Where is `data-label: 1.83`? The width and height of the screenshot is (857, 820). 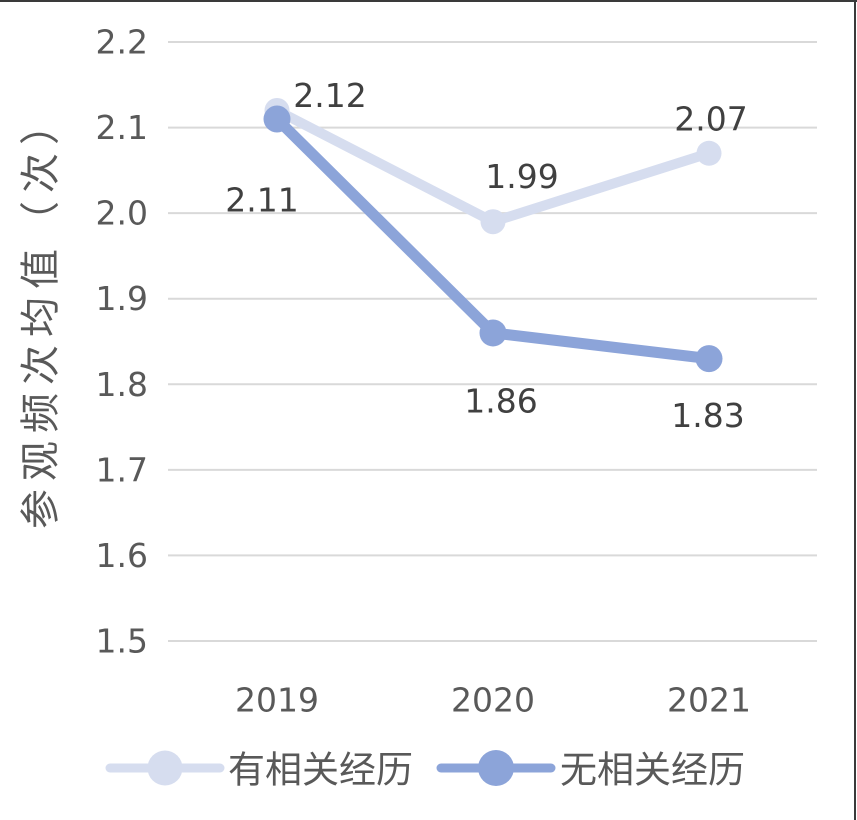
data-label: 1.83 is located at coordinates (707, 415).